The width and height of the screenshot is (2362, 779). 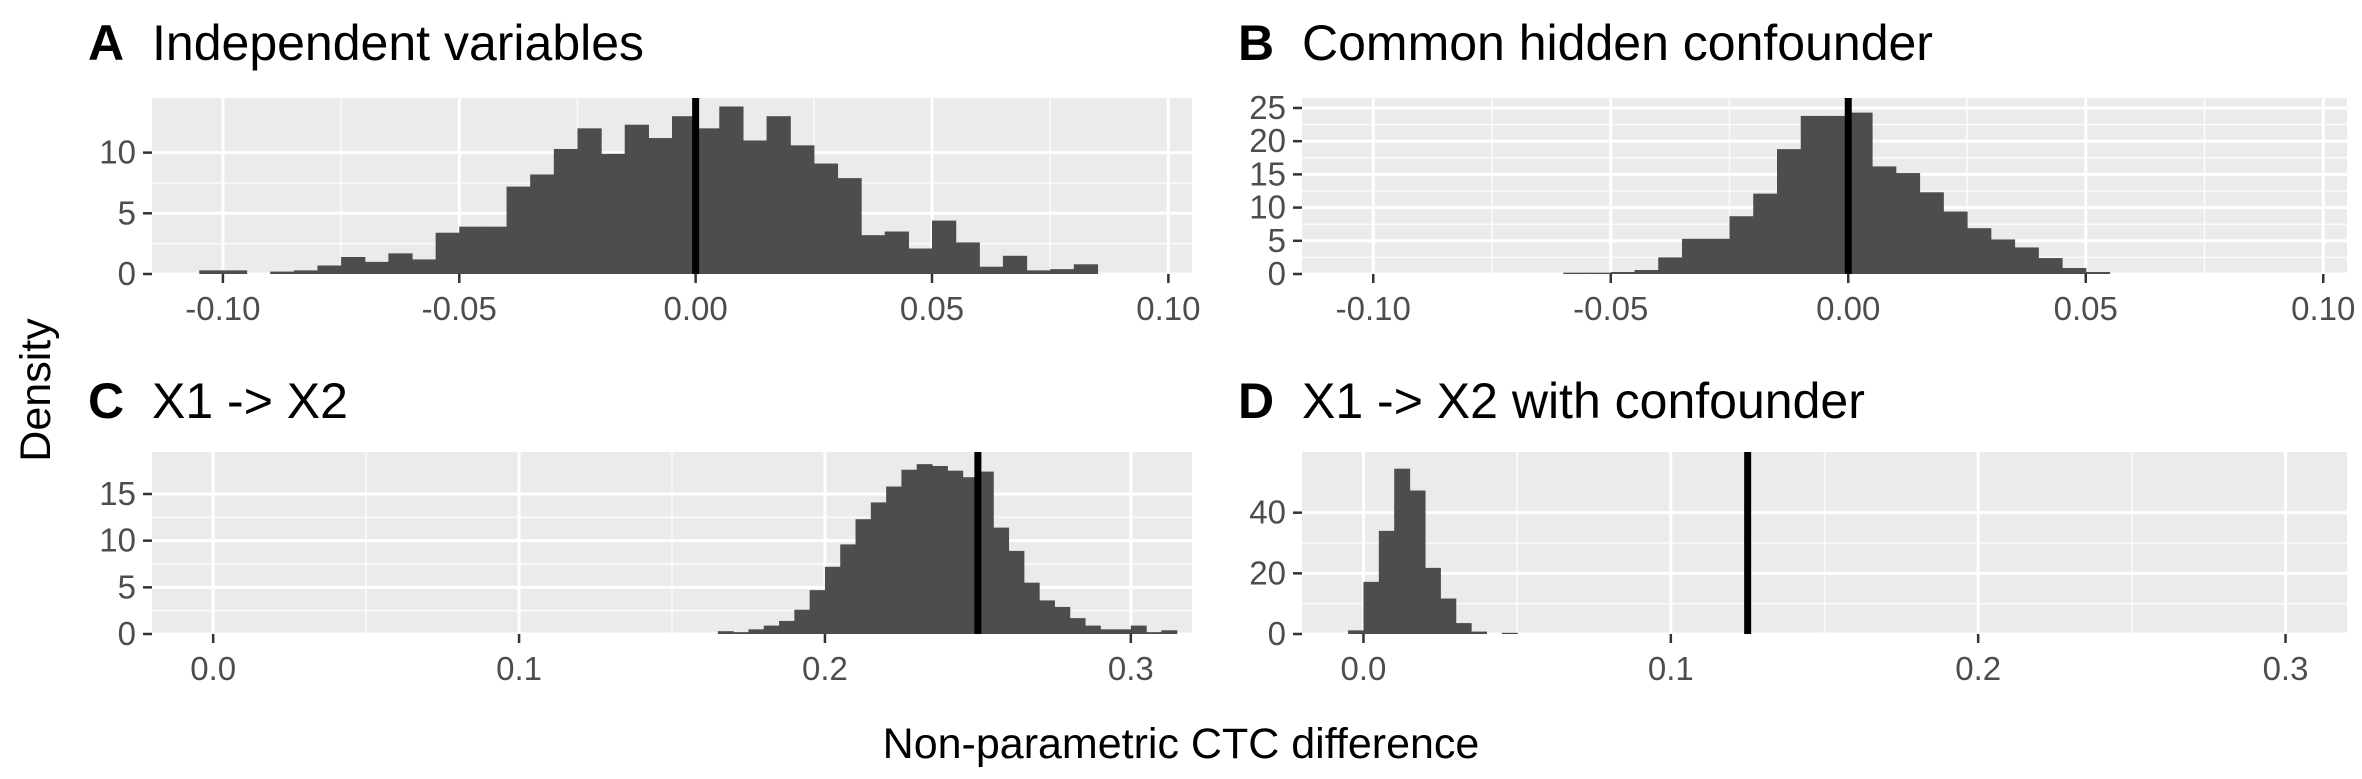 What do you see at coordinates (1798, 569) in the screenshot?
I see `panel-d-plot: 0.0 0.1 0.2 0.3 0 20 40` at bounding box center [1798, 569].